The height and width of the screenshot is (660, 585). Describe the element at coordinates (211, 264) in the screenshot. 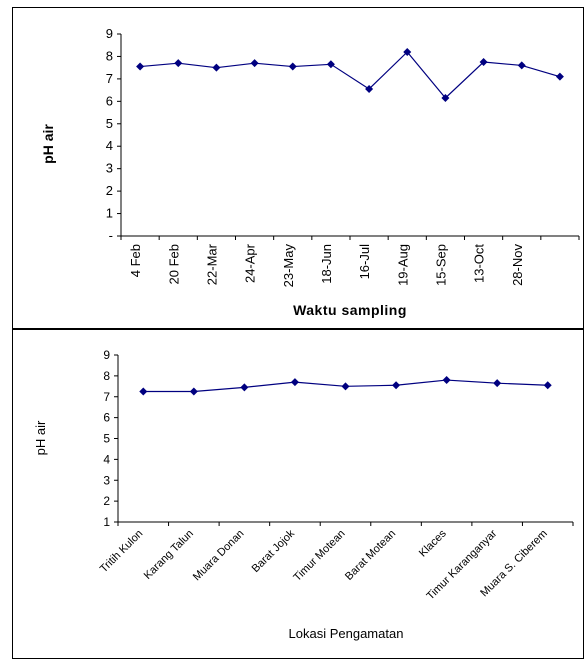

I see `x-tick-label: 22-Mar` at that location.